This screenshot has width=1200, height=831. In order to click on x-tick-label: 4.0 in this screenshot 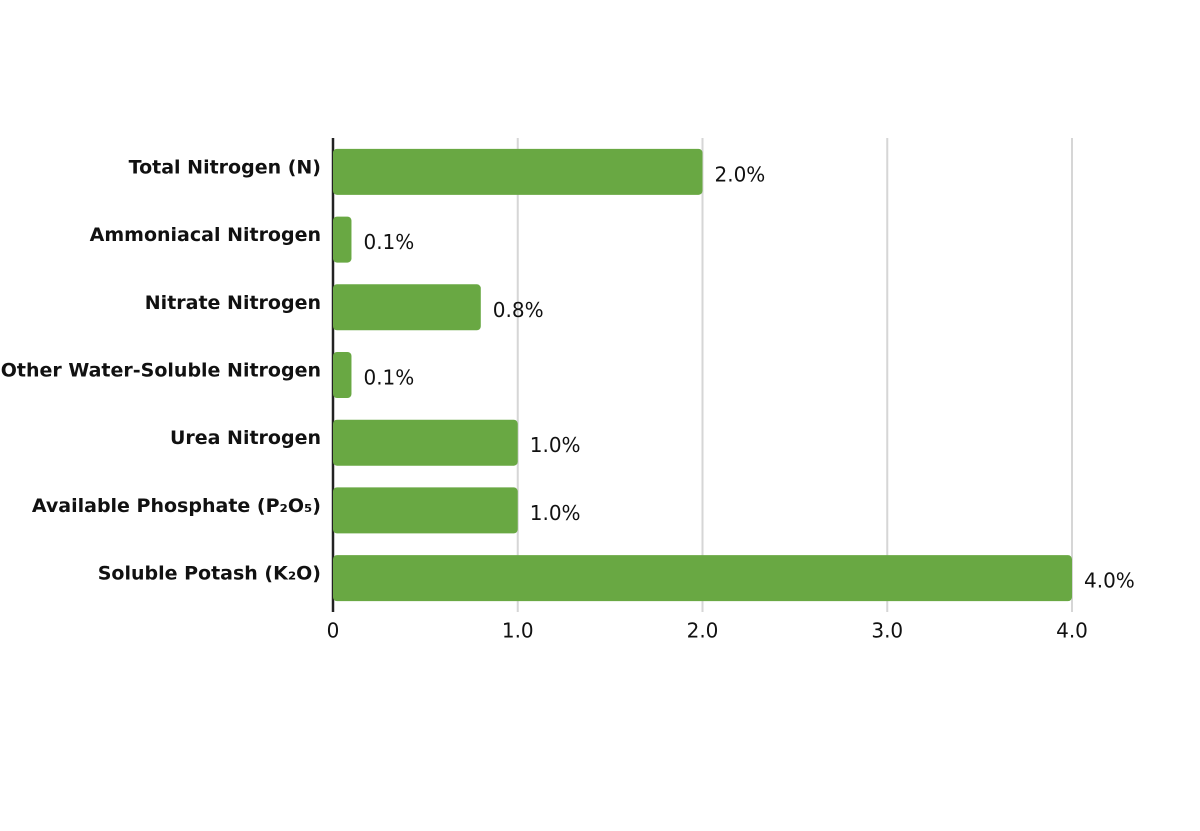, I will do `click(1072, 631)`.